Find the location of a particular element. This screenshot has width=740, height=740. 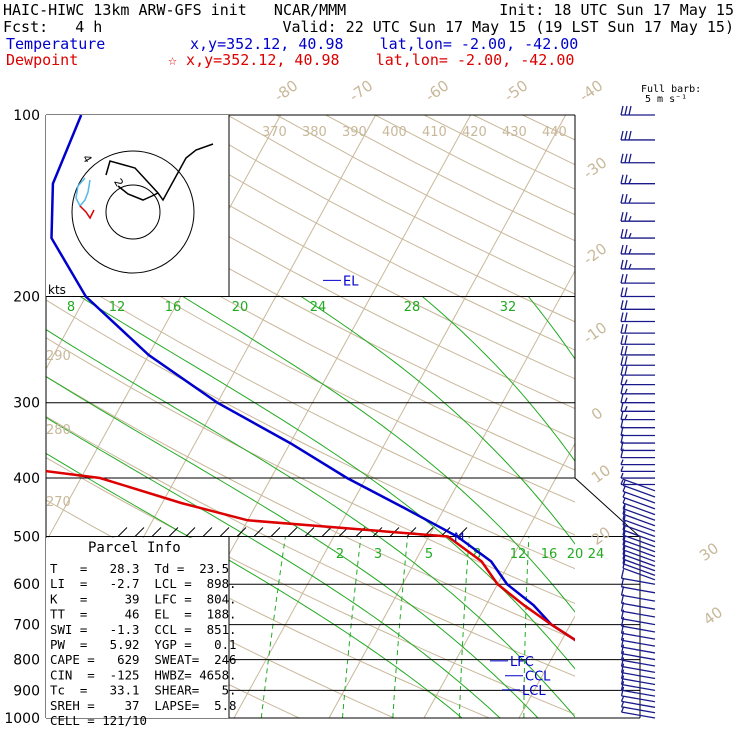

theta-label: 400 is located at coordinates (394, 132).